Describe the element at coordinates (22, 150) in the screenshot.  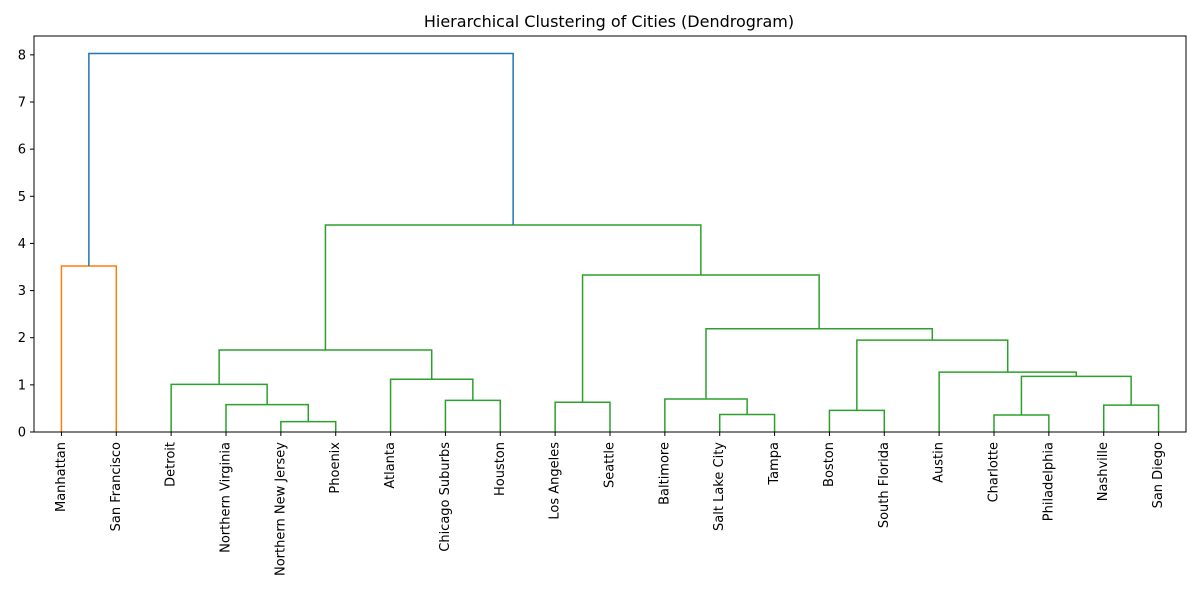
I see `y-tick-label-6: 6` at that location.